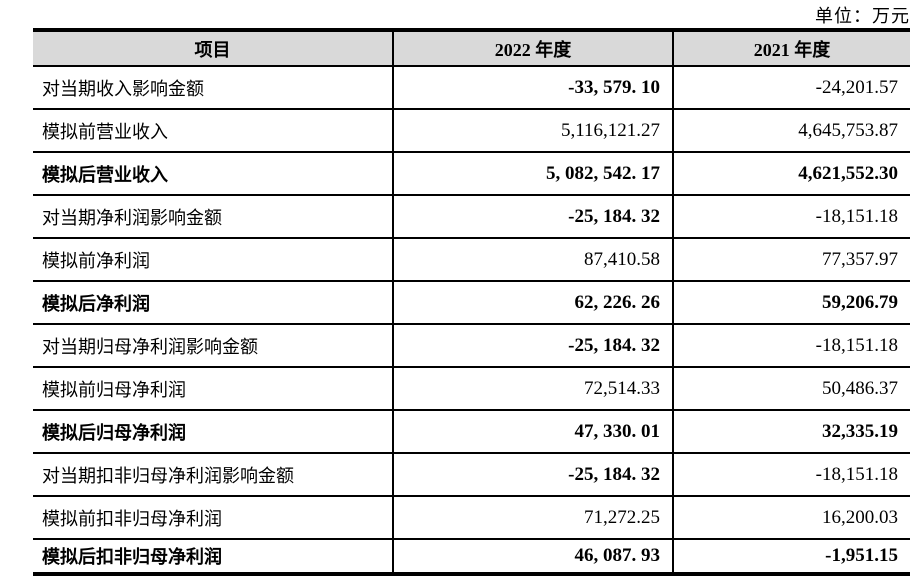 This screenshot has height=579, width=919. I want to click on table-row: 模拟后营业收入 5, 082, 542. 17 4,621,552.30, so click(471, 174).